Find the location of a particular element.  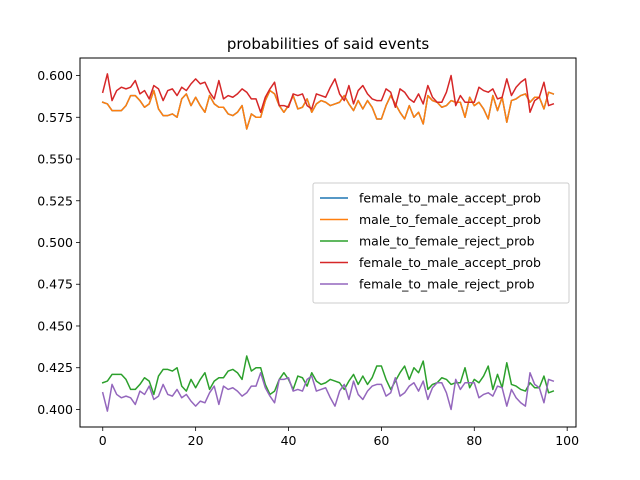

x-tick-label: 80 is located at coordinates (474, 440).